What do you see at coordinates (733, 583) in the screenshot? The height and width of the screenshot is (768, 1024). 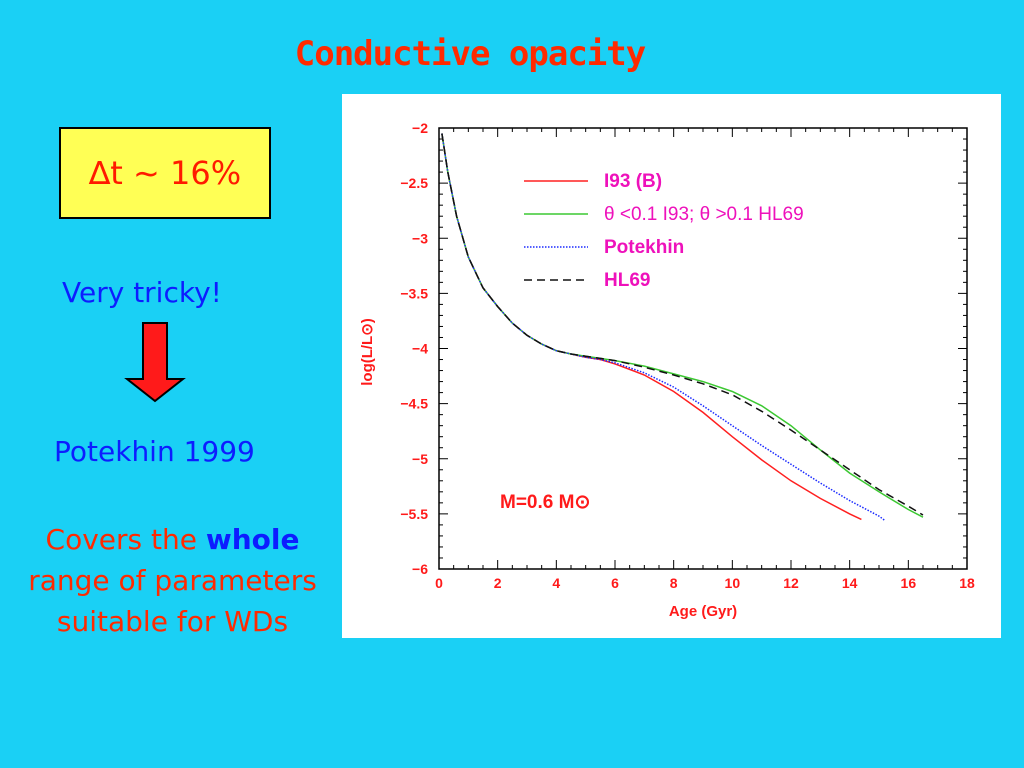 I see `x-tick-label: 10` at bounding box center [733, 583].